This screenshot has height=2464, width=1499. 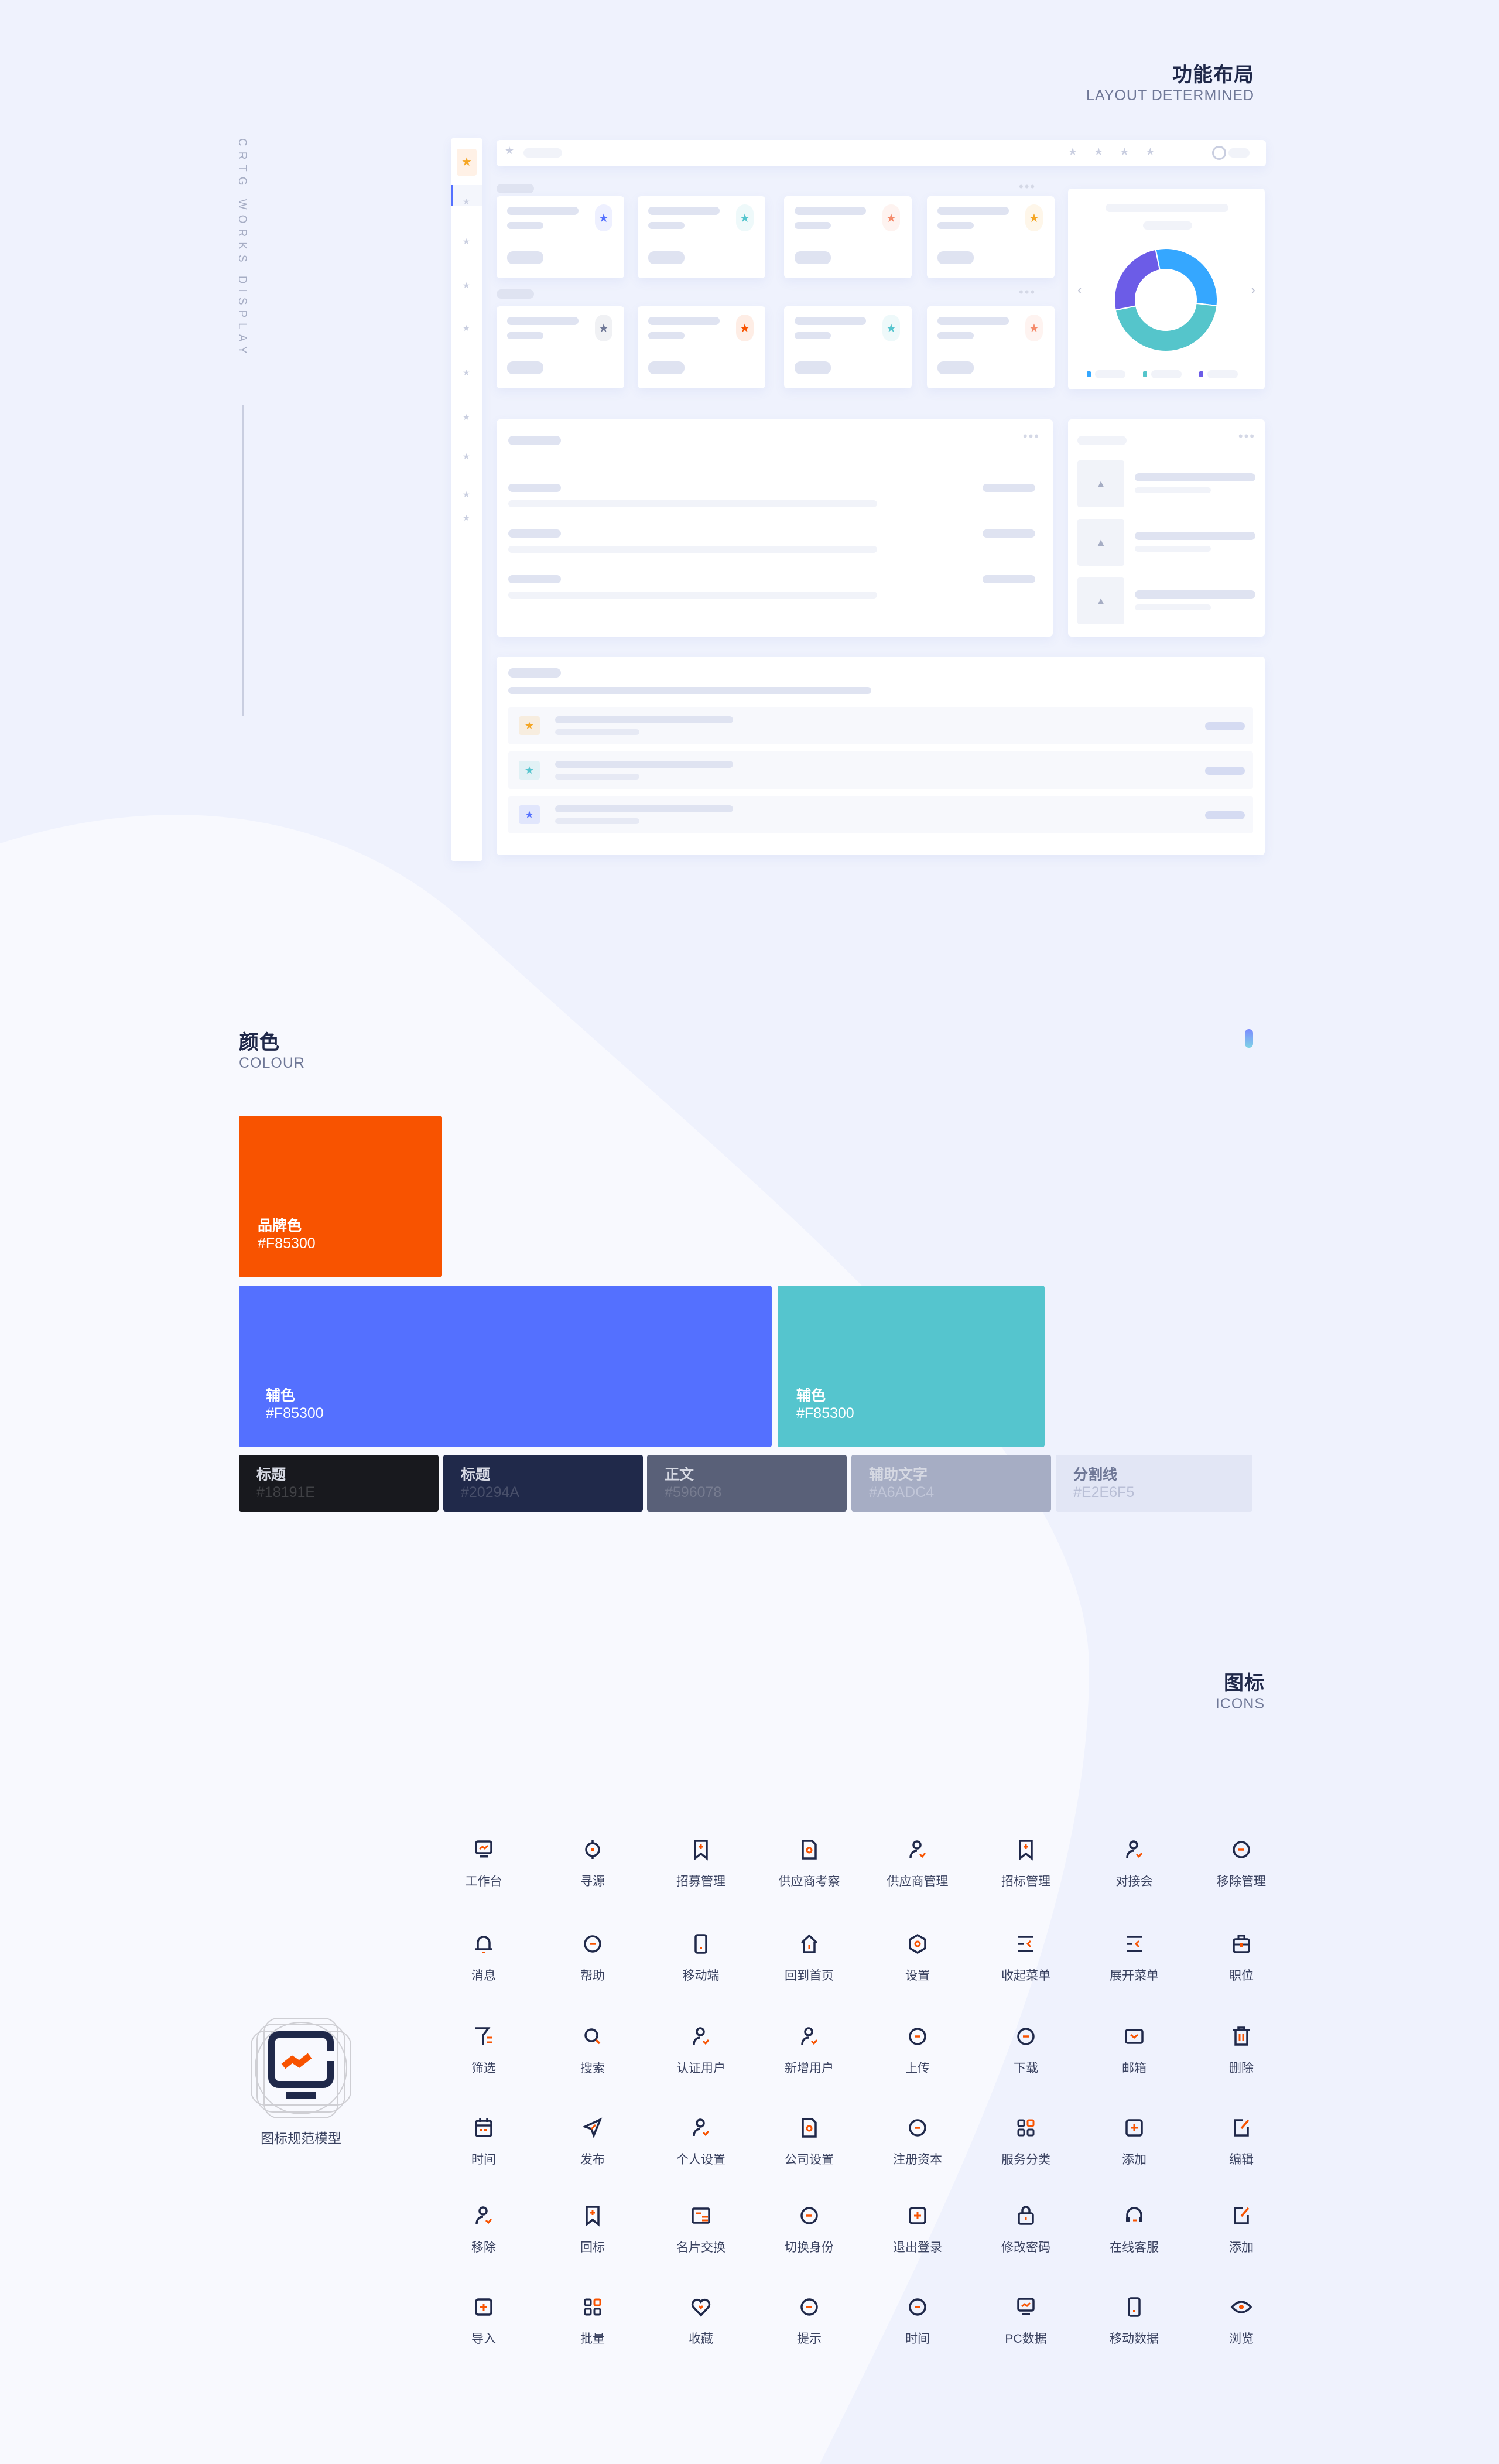 What do you see at coordinates (701, 2229) in the screenshot?
I see `icon-item: 名片交换` at bounding box center [701, 2229].